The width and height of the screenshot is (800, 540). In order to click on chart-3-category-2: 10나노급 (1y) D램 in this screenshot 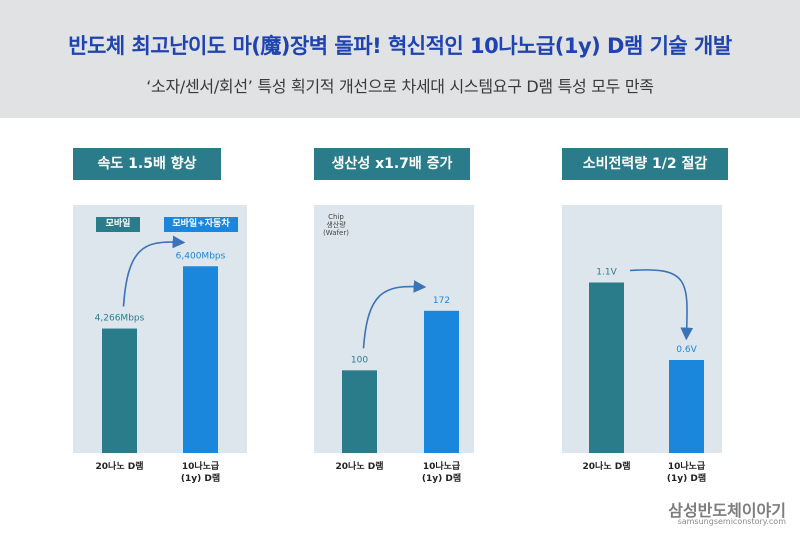, I will do `click(686, 473)`.